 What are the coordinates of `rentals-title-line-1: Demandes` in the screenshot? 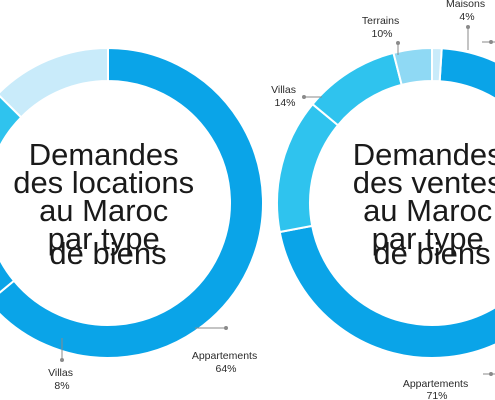 It's located at (104, 154).